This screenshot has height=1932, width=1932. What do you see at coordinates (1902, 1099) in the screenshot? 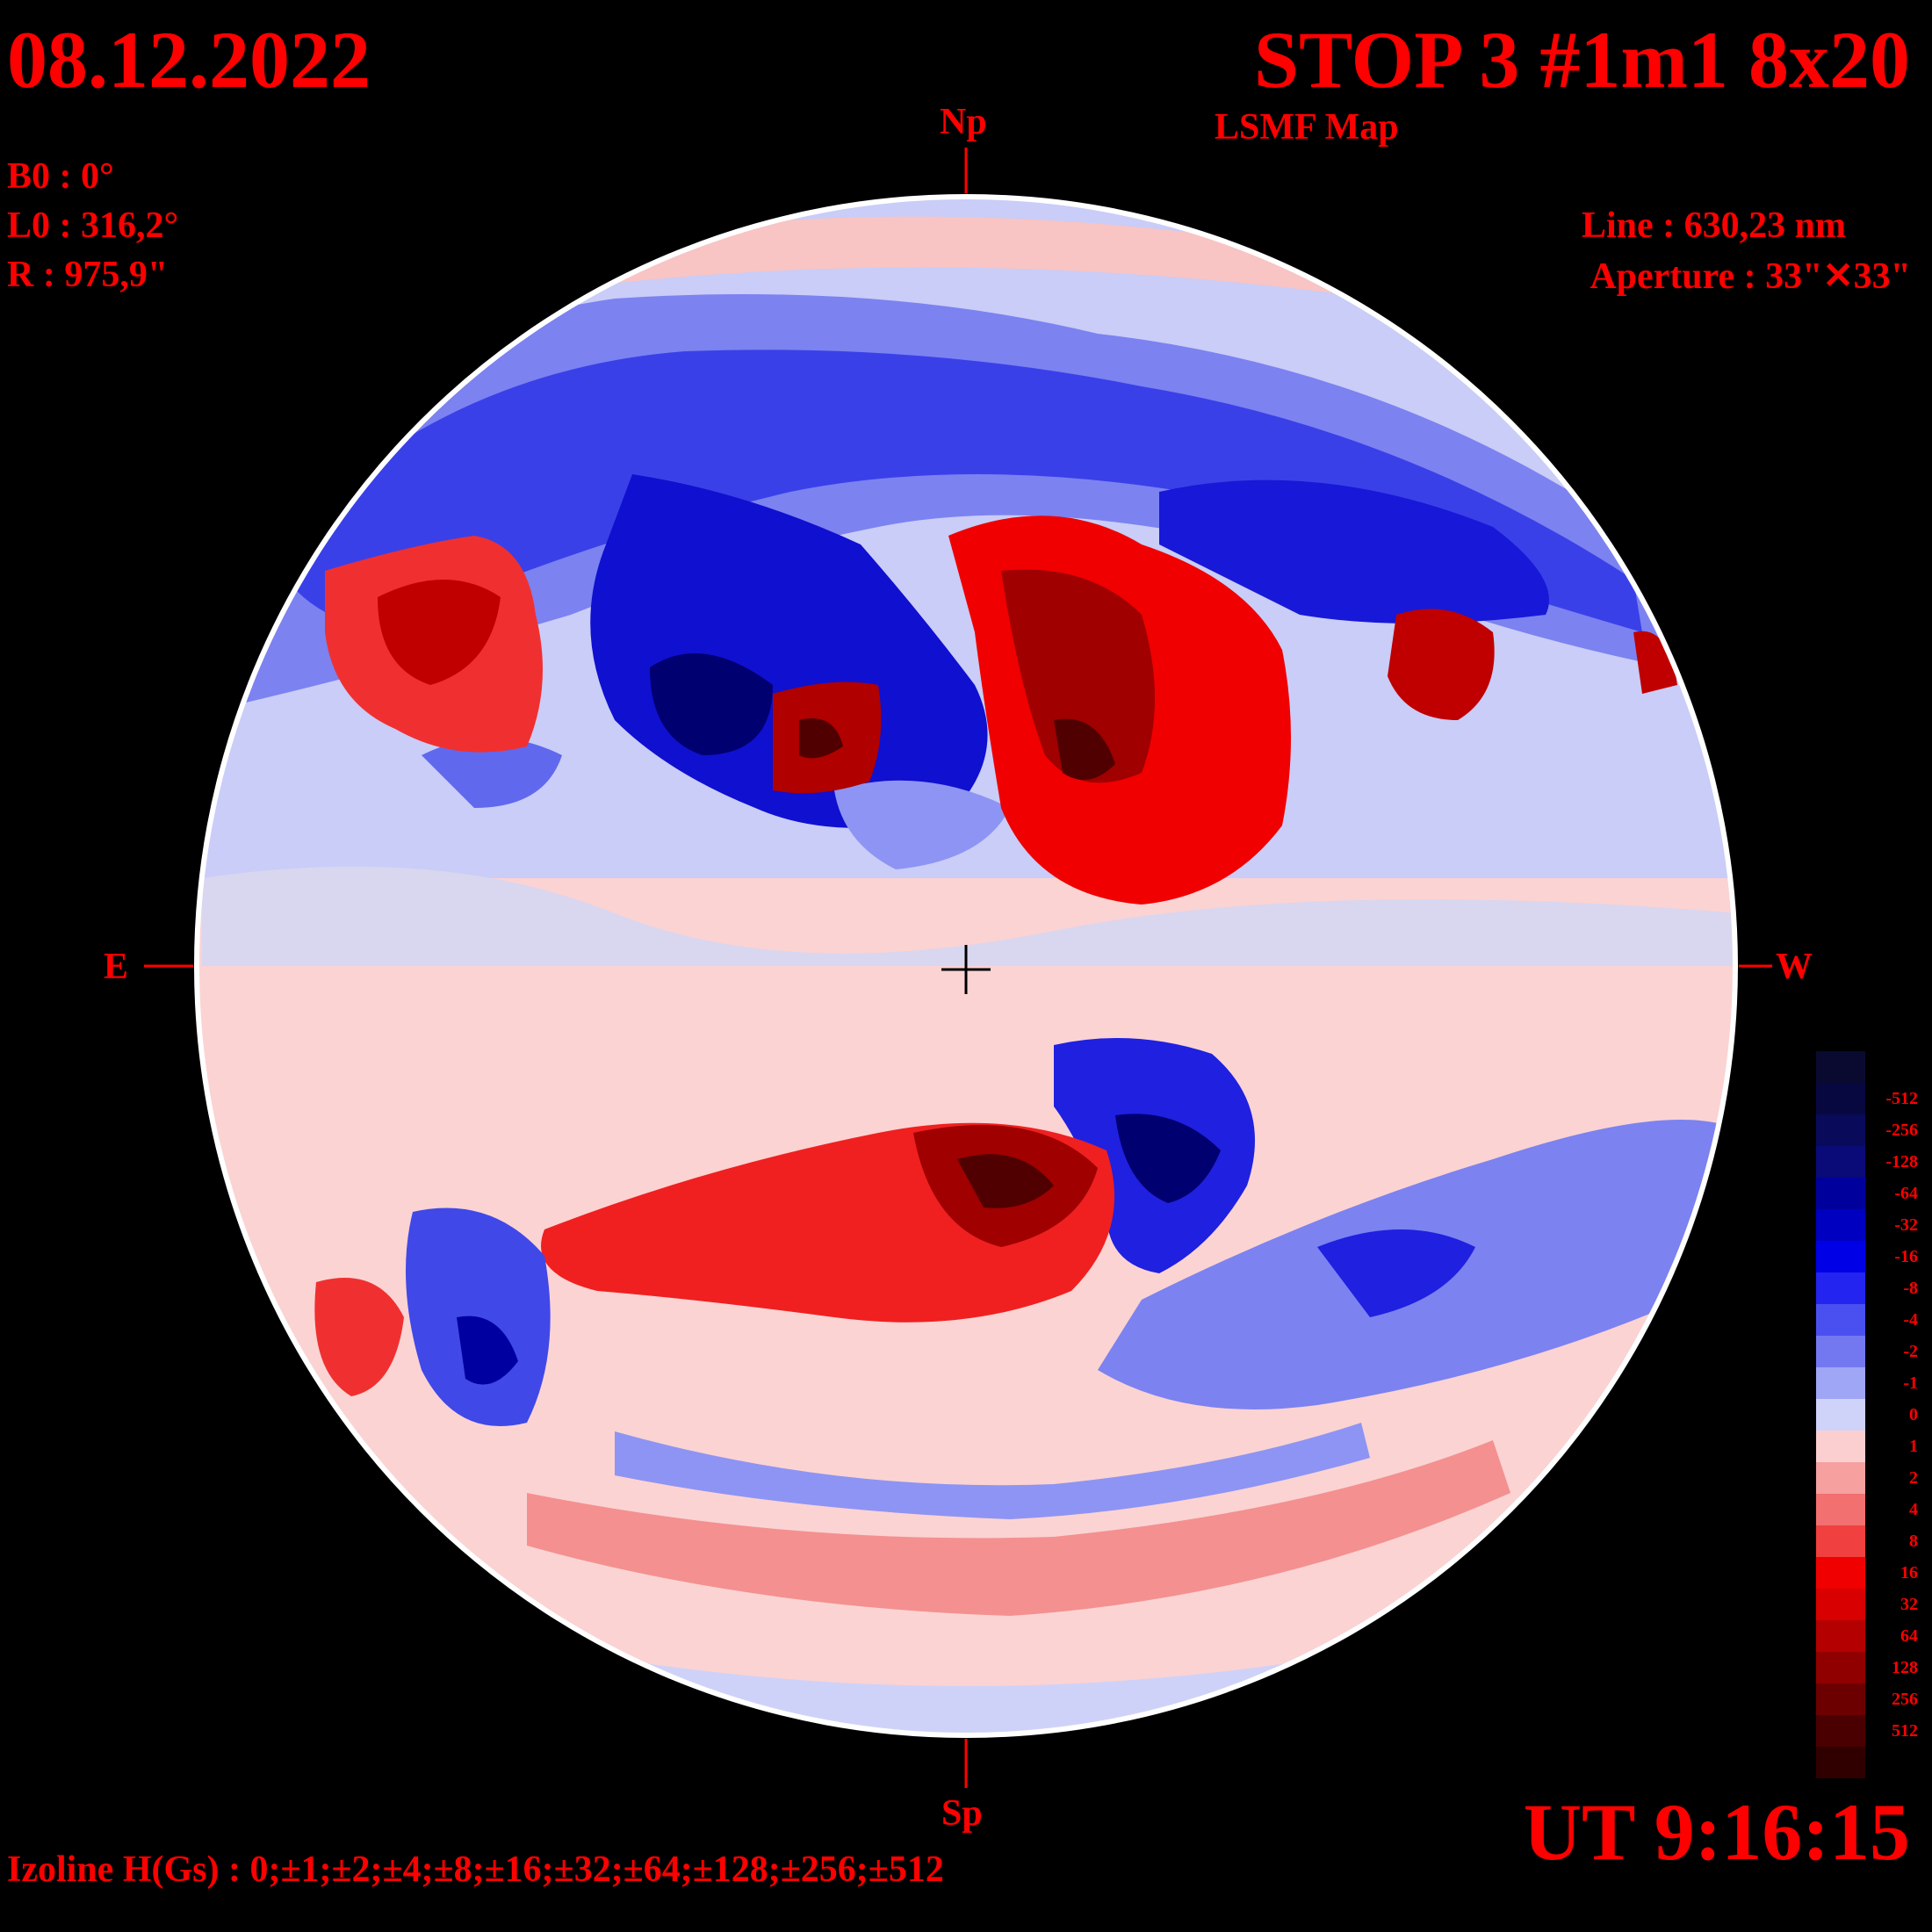
I see `color-scale-label: -512` at bounding box center [1902, 1099].